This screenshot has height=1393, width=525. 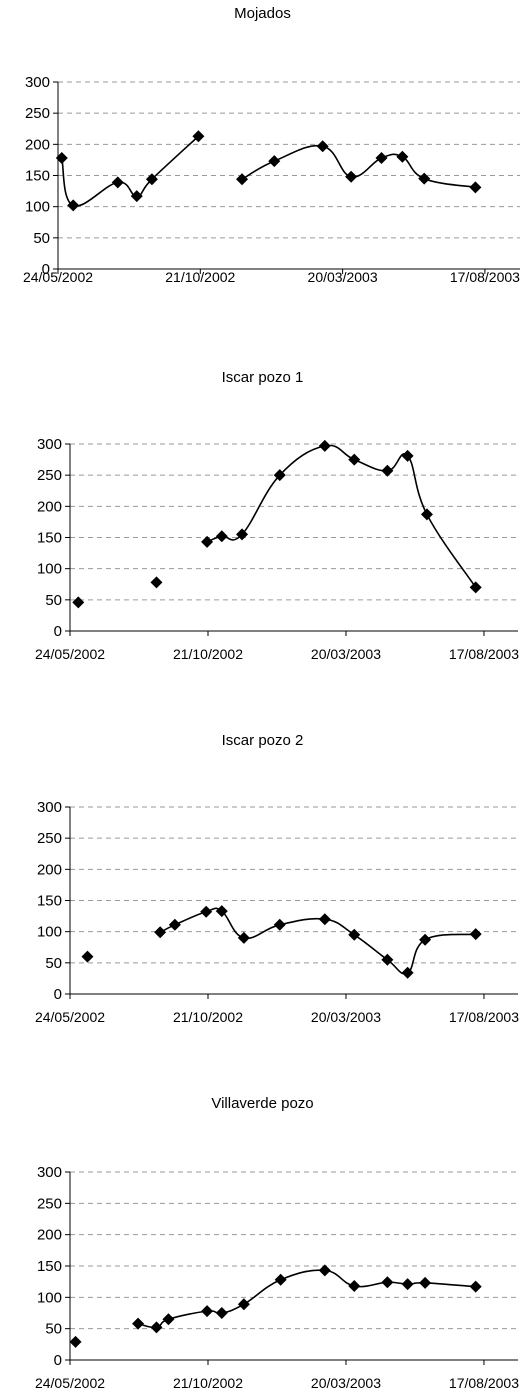 I want to click on chart-title: Iscar pozo 1, so click(x=262, y=377).